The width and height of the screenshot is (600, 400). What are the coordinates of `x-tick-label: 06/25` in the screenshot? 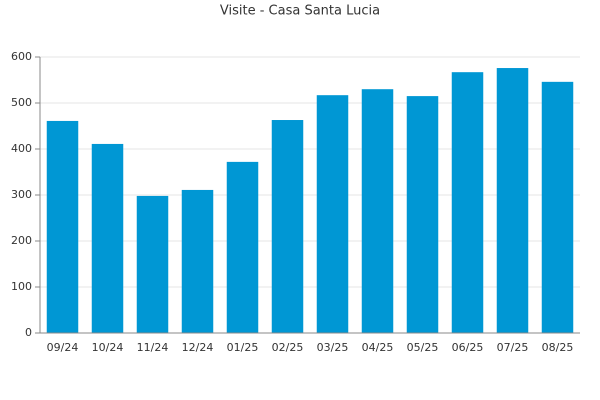 It's located at (468, 347).